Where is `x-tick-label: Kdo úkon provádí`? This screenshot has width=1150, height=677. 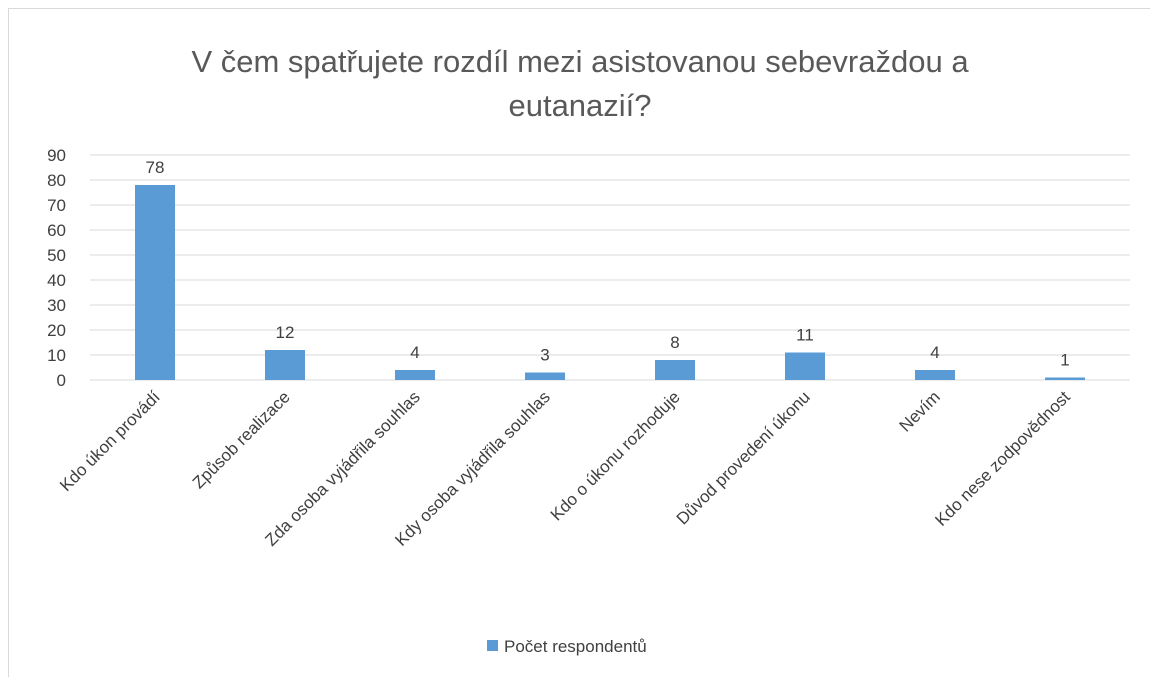 x-tick-label: Kdo úkon provádí is located at coordinates (110, 441).